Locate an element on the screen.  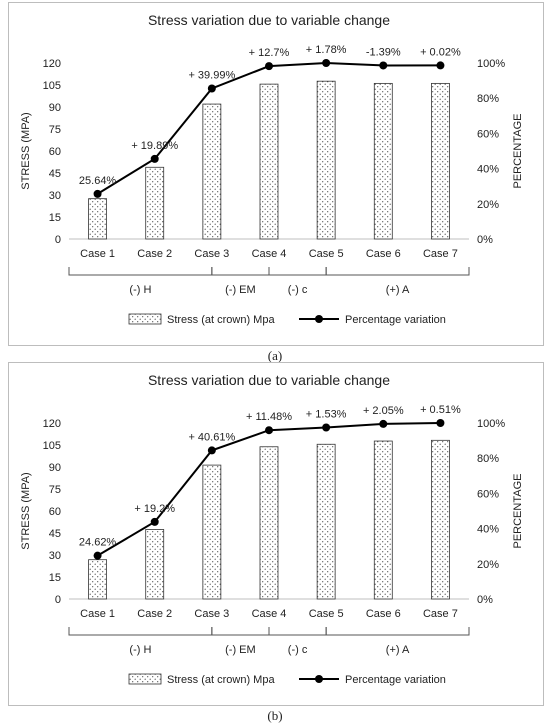
x-tick-label: Case 4 is located at coordinates (269, 254).